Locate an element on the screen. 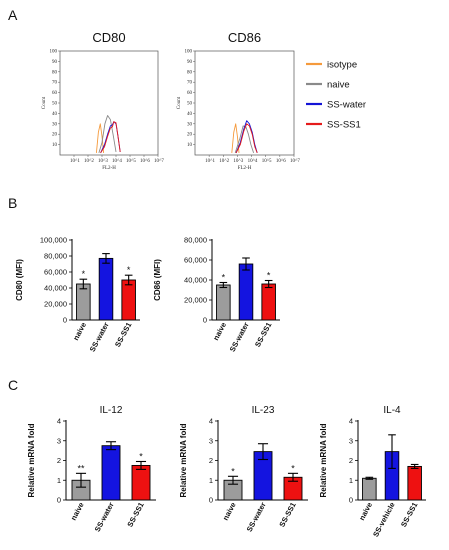 Image resolution: width=449 pixels, height=550 pixels. y-axis-label: CD86 (MFI) is located at coordinates (157, 280).